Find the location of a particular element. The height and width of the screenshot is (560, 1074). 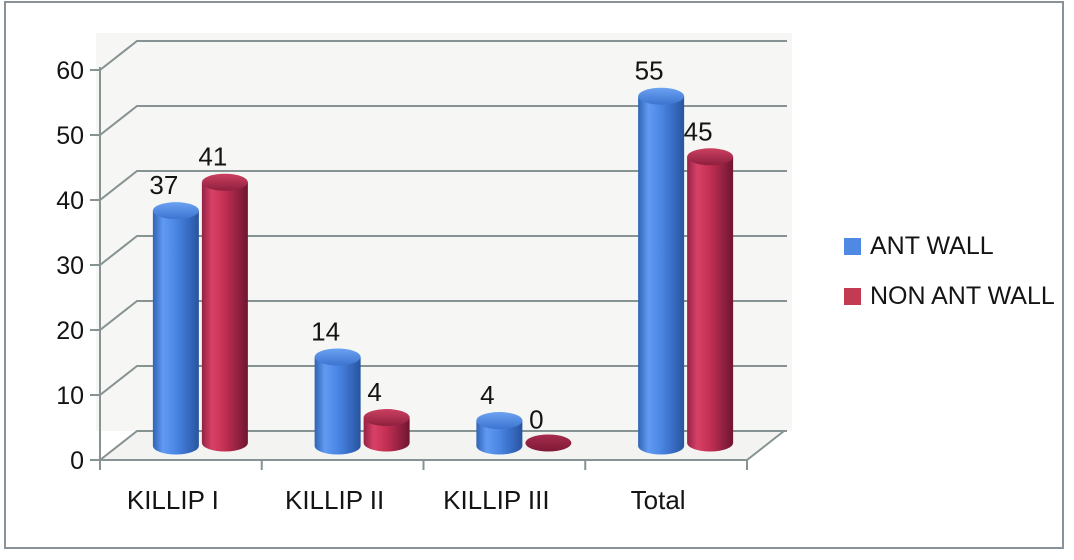

legend-label-ant-wall: ANT WALL is located at coordinates (932, 246).